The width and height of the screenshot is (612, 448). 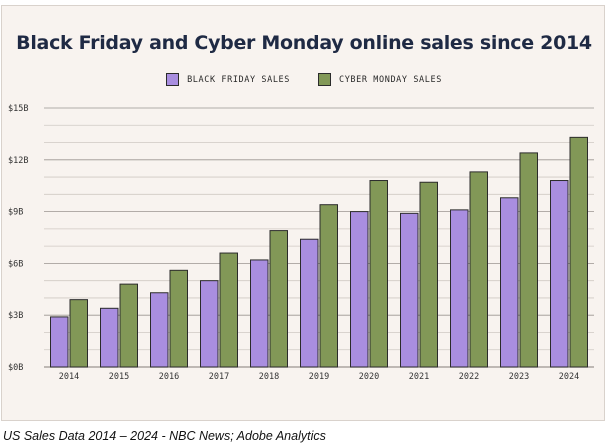 I want to click on x-tick-label: 2015, so click(x=119, y=377).